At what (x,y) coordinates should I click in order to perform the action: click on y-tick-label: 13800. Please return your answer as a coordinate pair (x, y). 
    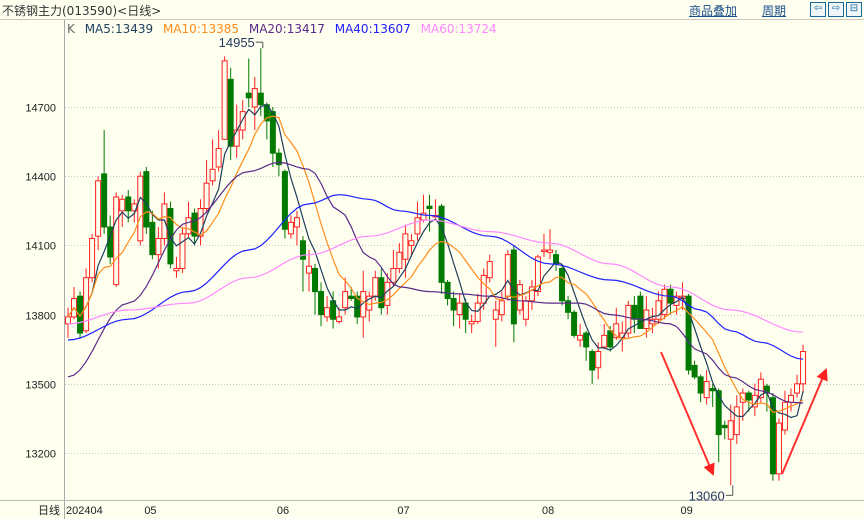
    Looking at the image, I should click on (40, 317).